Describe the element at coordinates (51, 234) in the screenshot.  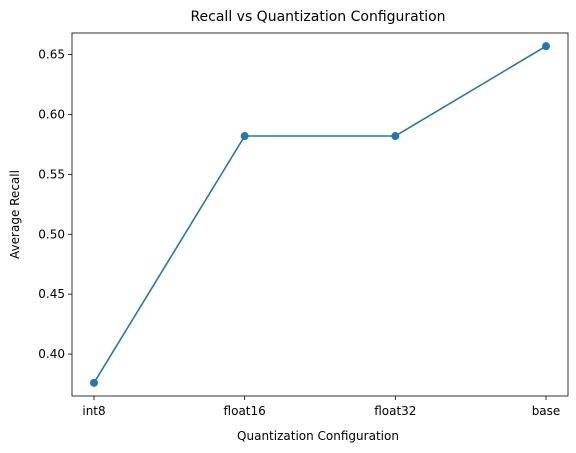
I see `y-tick-label: 0.50` at that location.